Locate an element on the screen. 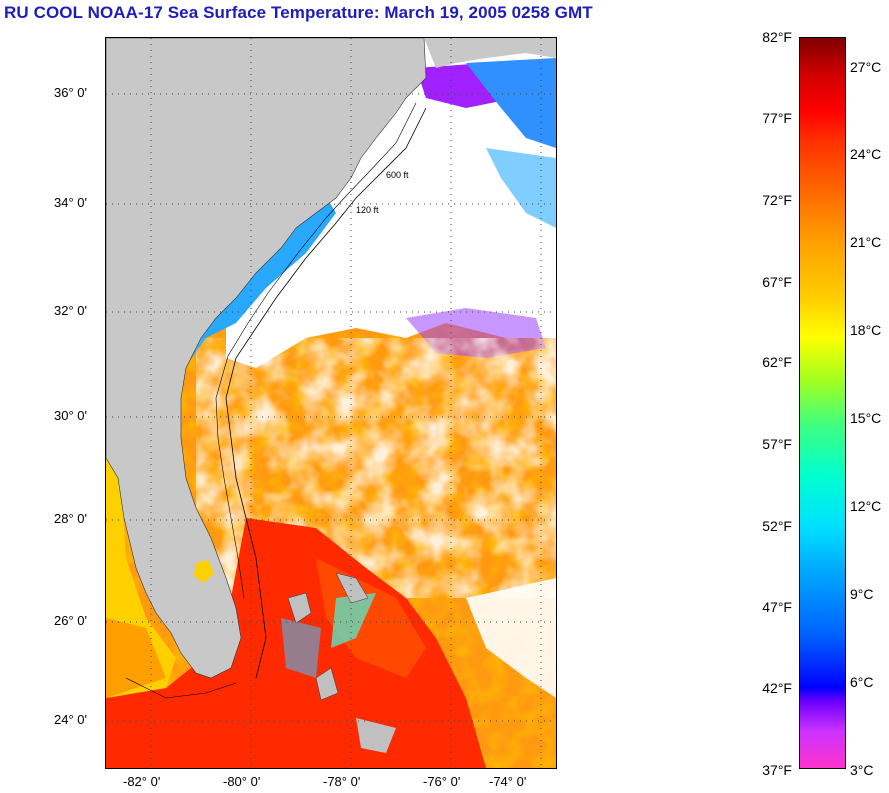 This screenshot has width=889, height=793. colorbar-c-label: 12°C is located at coordinates (866, 506).